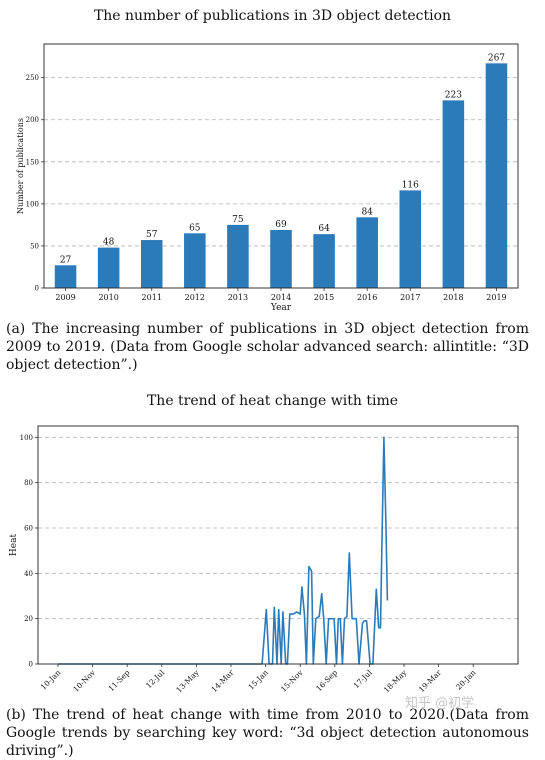 Image resolution: width=545 pixels, height=760 pixels. What do you see at coordinates (28, 574) in the screenshot?
I see `y-tick-label: 40` at bounding box center [28, 574].